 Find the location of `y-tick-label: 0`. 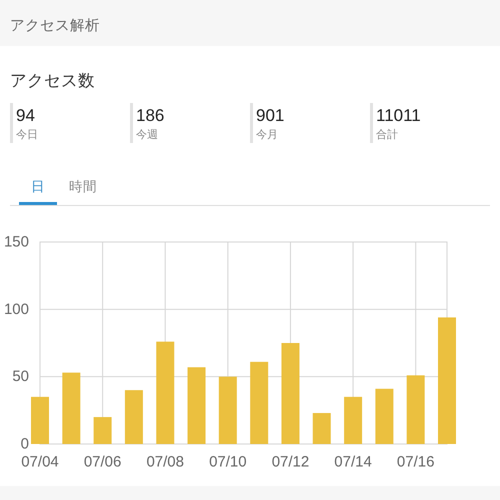

y-tick-label: 0 is located at coordinates (24, 444).